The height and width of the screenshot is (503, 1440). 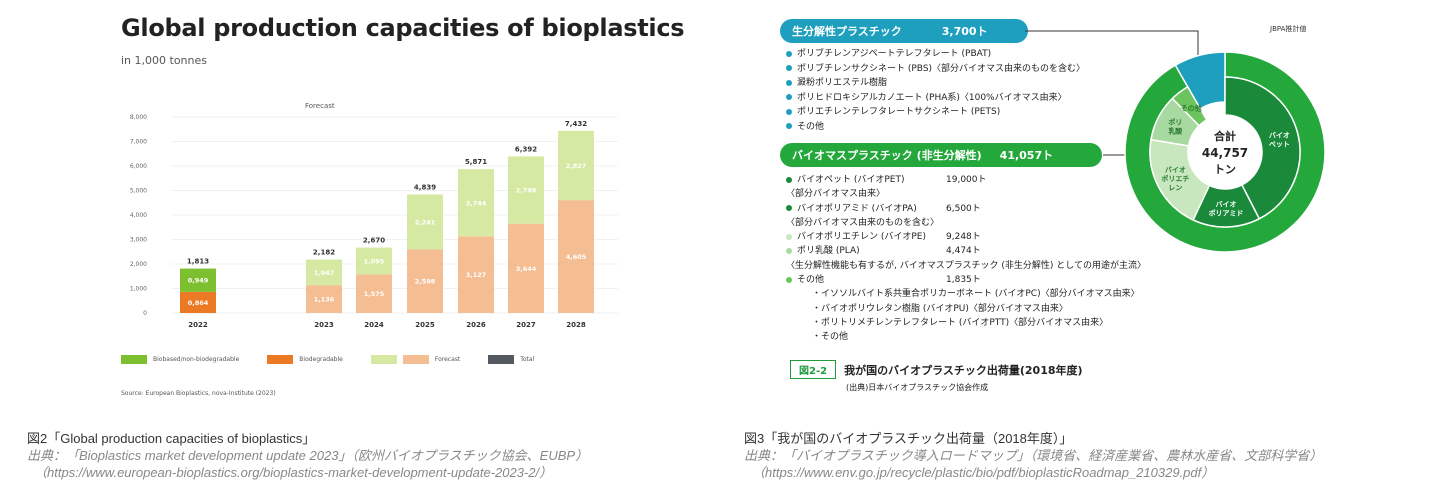 What do you see at coordinates (904, 31) in the screenshot?
I see `biodegradable-pill: 生分解性プラスチック 3,700ト` at bounding box center [904, 31].